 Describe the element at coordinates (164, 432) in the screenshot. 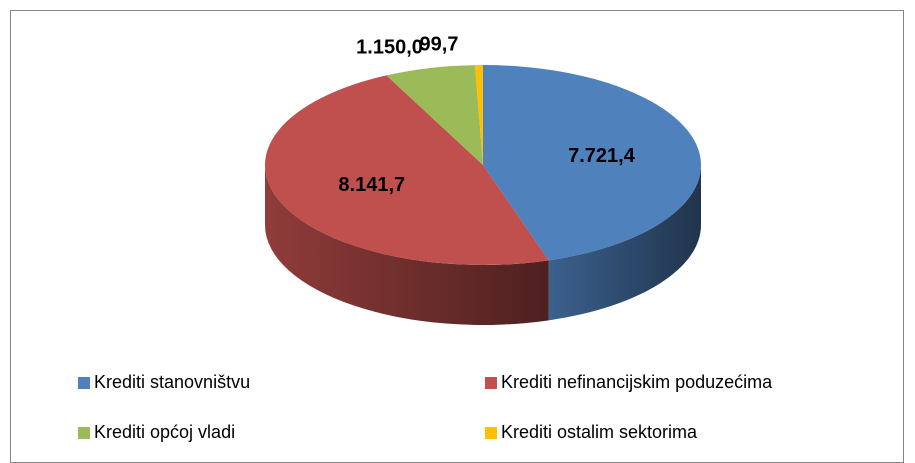

I see `legend-label: Krediti općoj vladi` at that location.